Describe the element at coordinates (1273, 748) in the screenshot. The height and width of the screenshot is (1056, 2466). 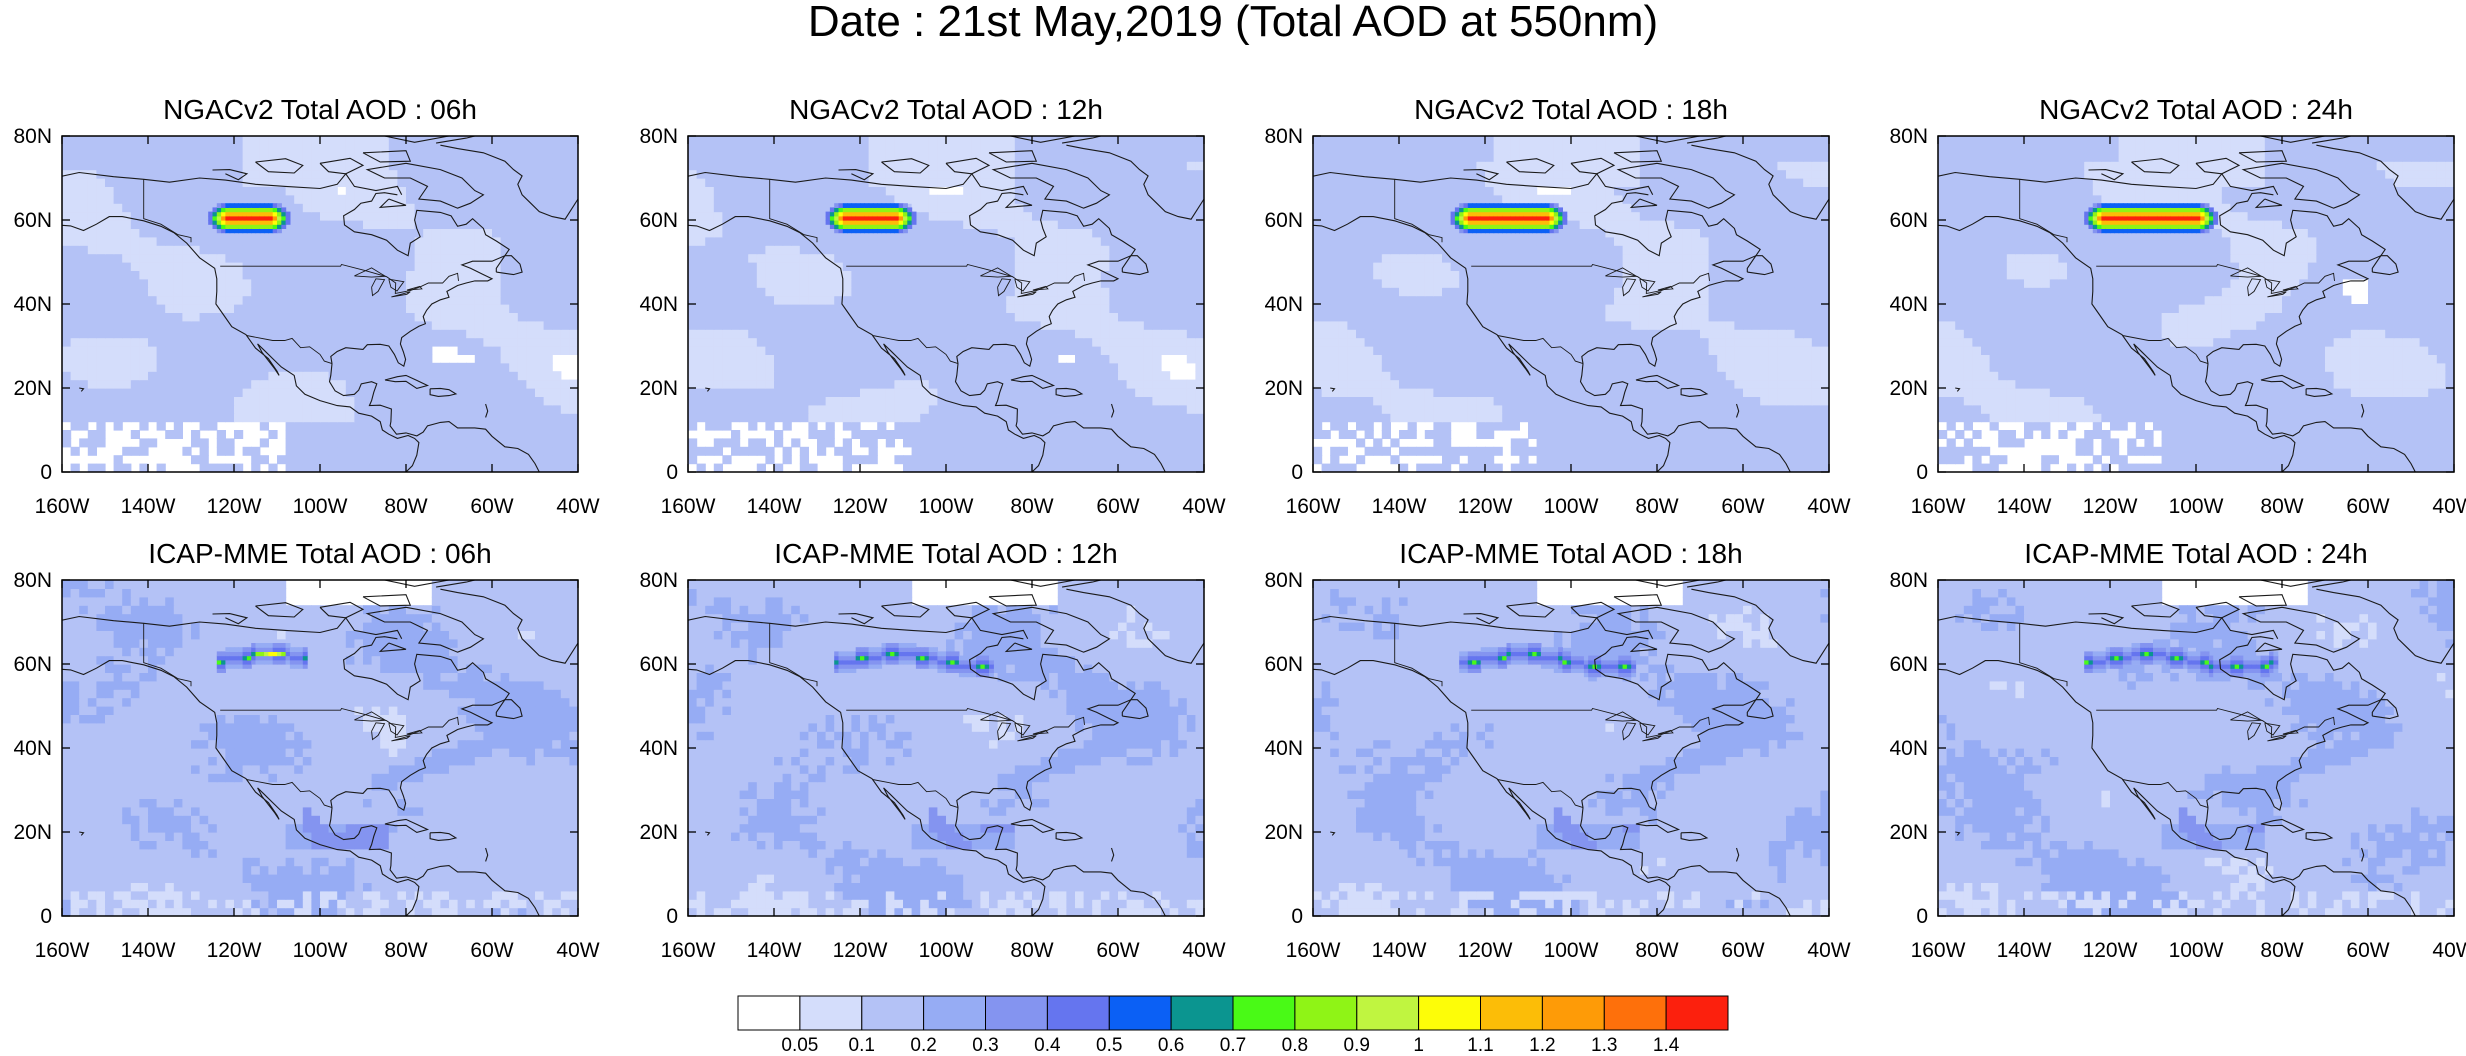
I see `y-tick-label: 40N` at that location.